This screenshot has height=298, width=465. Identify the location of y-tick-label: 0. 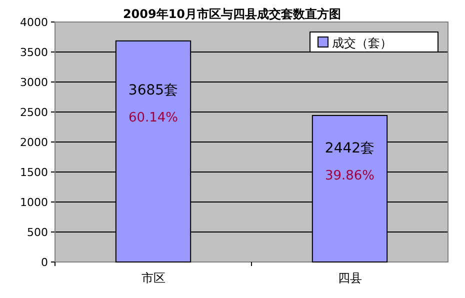
(44, 262).